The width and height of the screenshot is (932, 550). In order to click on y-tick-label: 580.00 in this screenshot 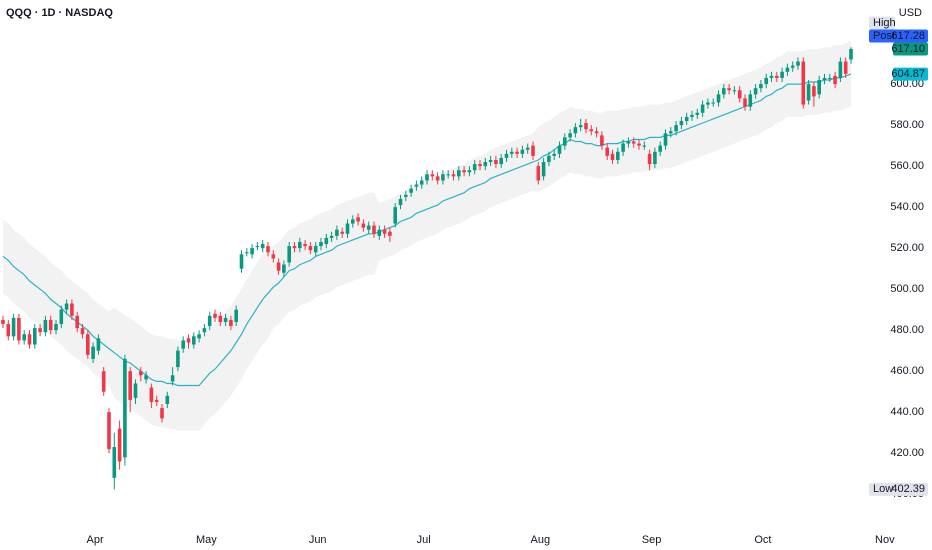, I will do `click(907, 125)`.